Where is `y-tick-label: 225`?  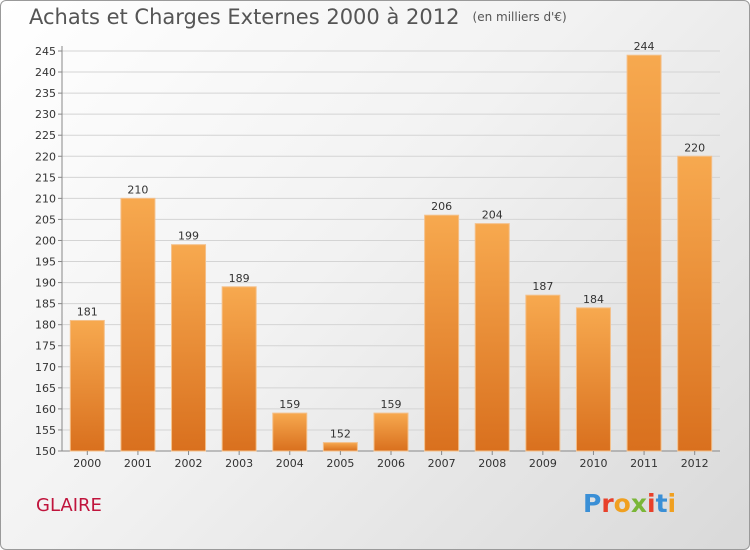 y-tick-label: 225 is located at coordinates (45, 135).